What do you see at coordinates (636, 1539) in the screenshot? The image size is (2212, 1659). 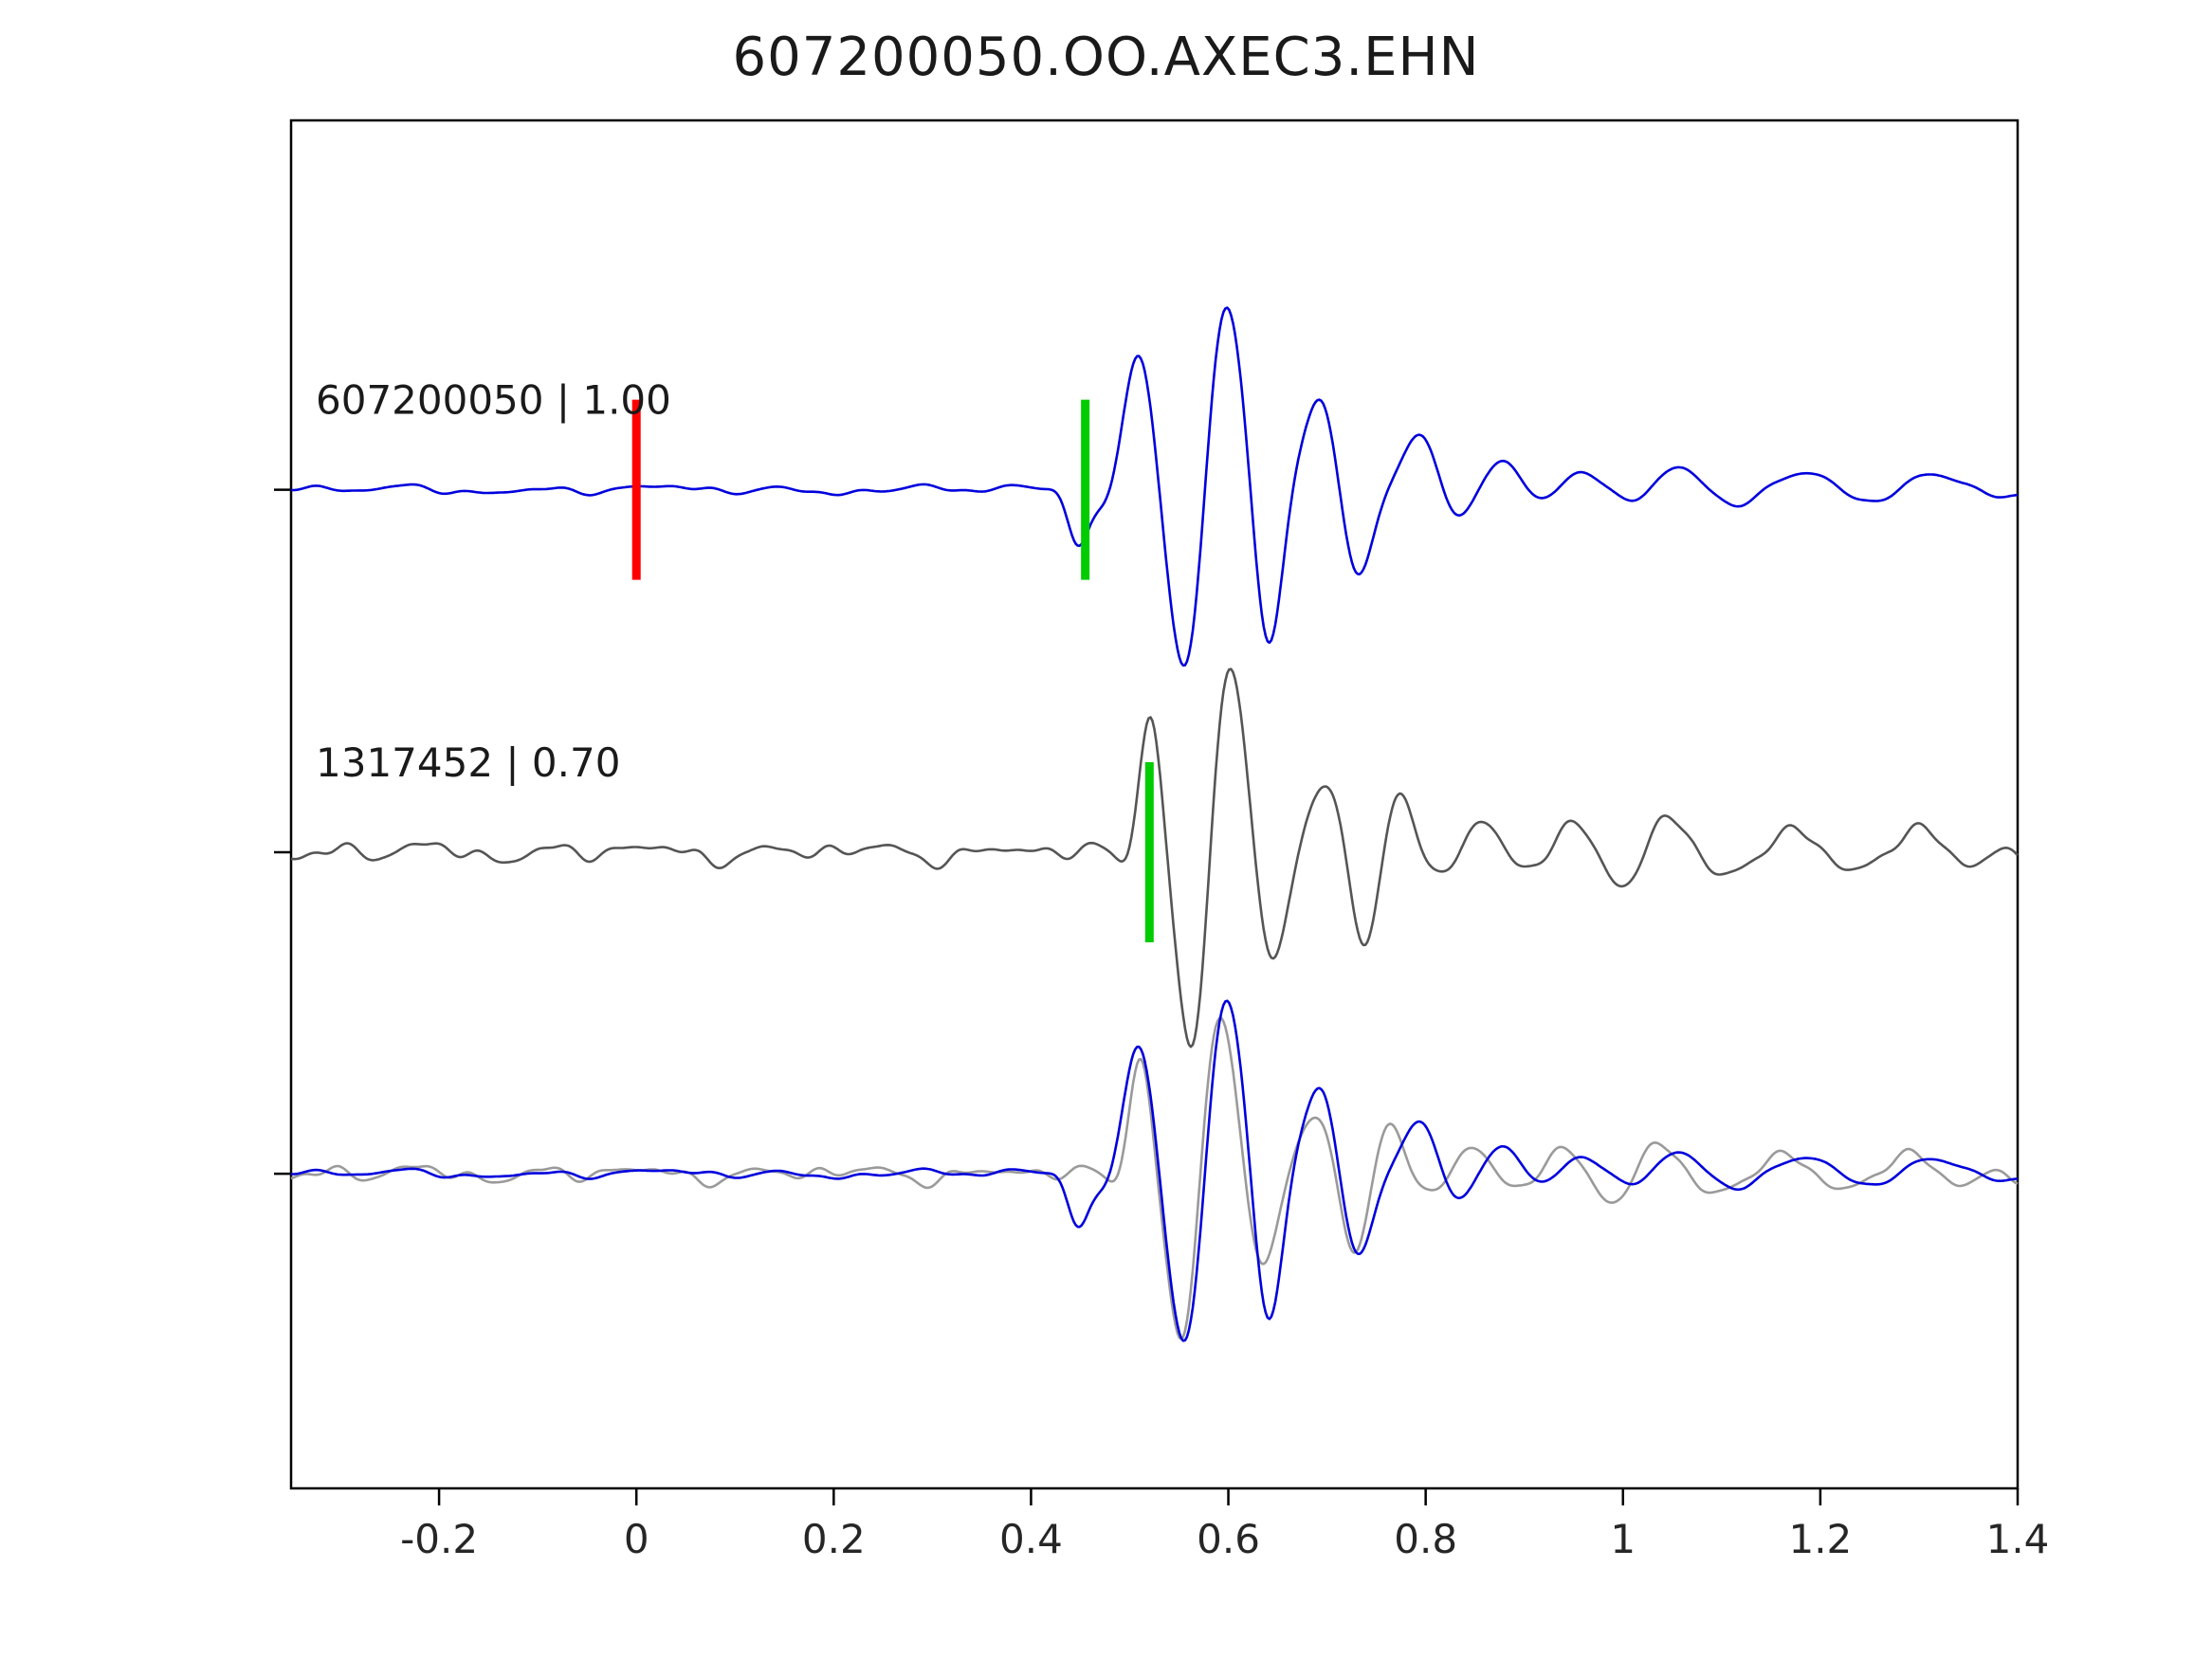 I see `x-tick-label: 0` at bounding box center [636, 1539].